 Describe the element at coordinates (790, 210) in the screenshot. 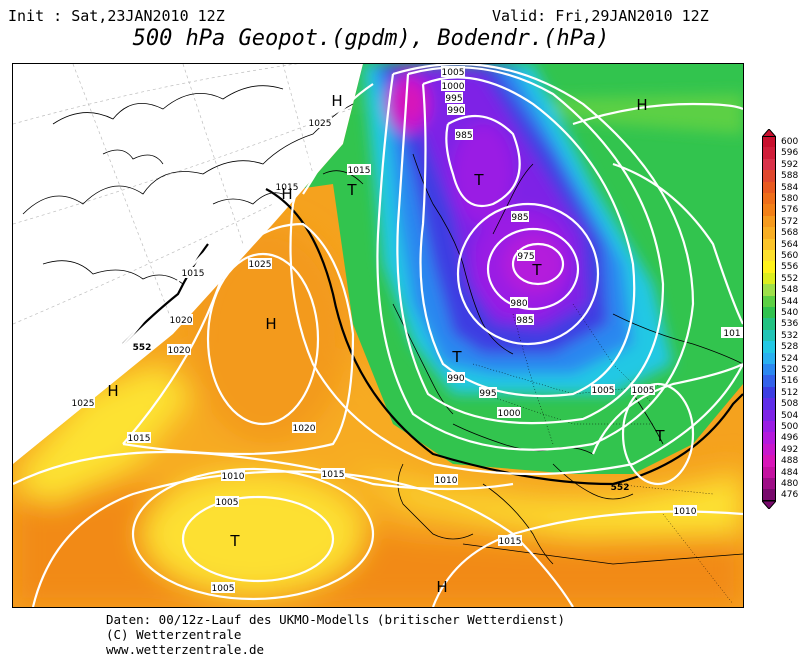

I see `legend-label: 576` at that location.